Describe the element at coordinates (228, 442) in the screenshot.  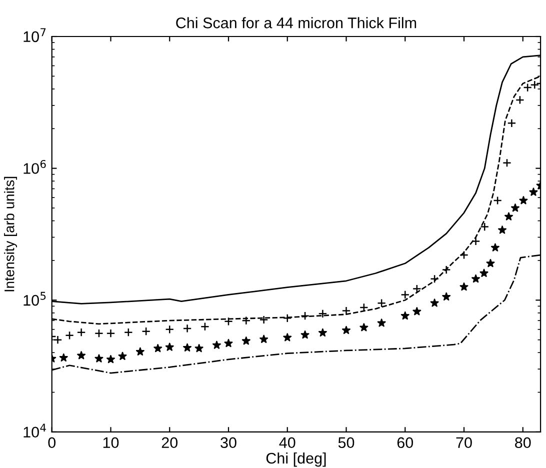
I see `x-tick-label: 30` at that location.